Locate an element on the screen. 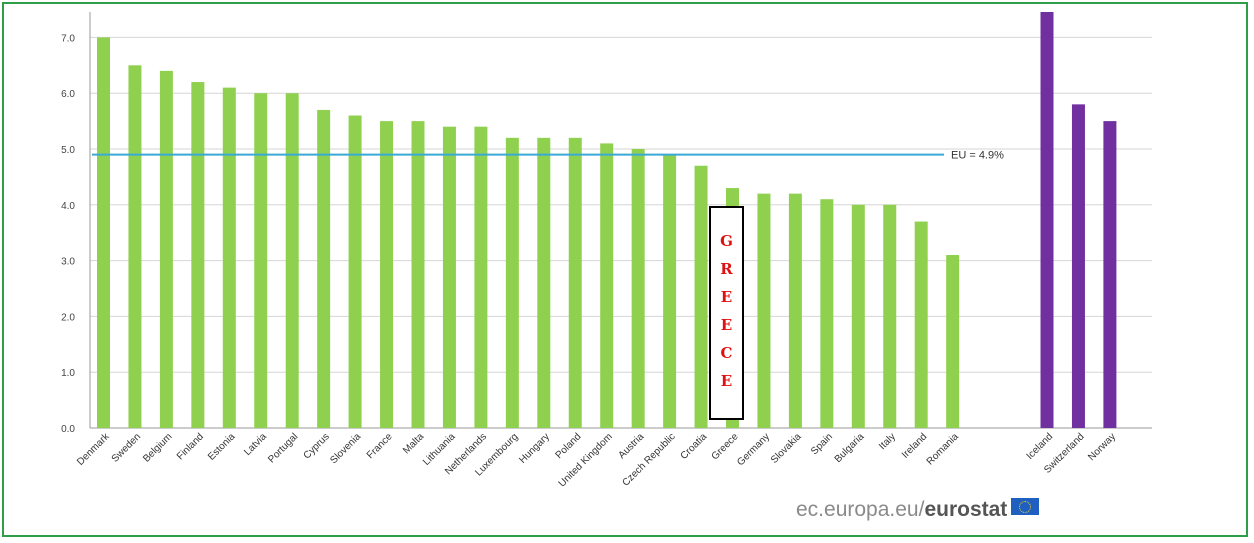  bar-hungary is located at coordinates (543, 283).